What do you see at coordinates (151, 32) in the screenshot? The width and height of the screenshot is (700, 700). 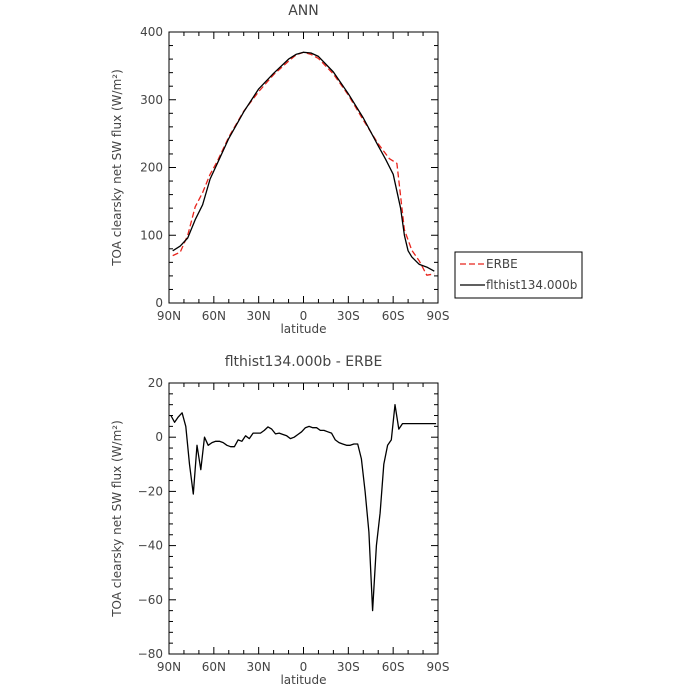 I see `y-tick-label: 400` at bounding box center [151, 32].